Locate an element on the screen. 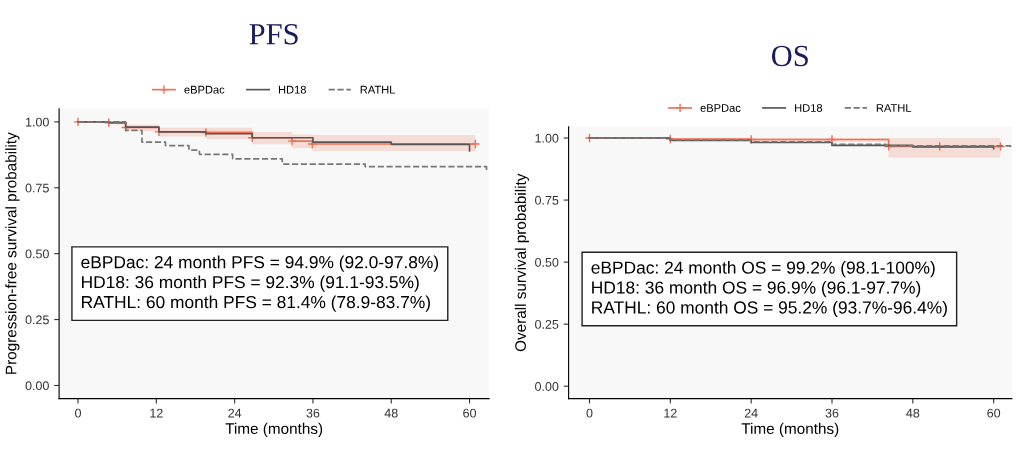 The width and height of the screenshot is (1019, 453). chart-title: OS is located at coordinates (789, 56).